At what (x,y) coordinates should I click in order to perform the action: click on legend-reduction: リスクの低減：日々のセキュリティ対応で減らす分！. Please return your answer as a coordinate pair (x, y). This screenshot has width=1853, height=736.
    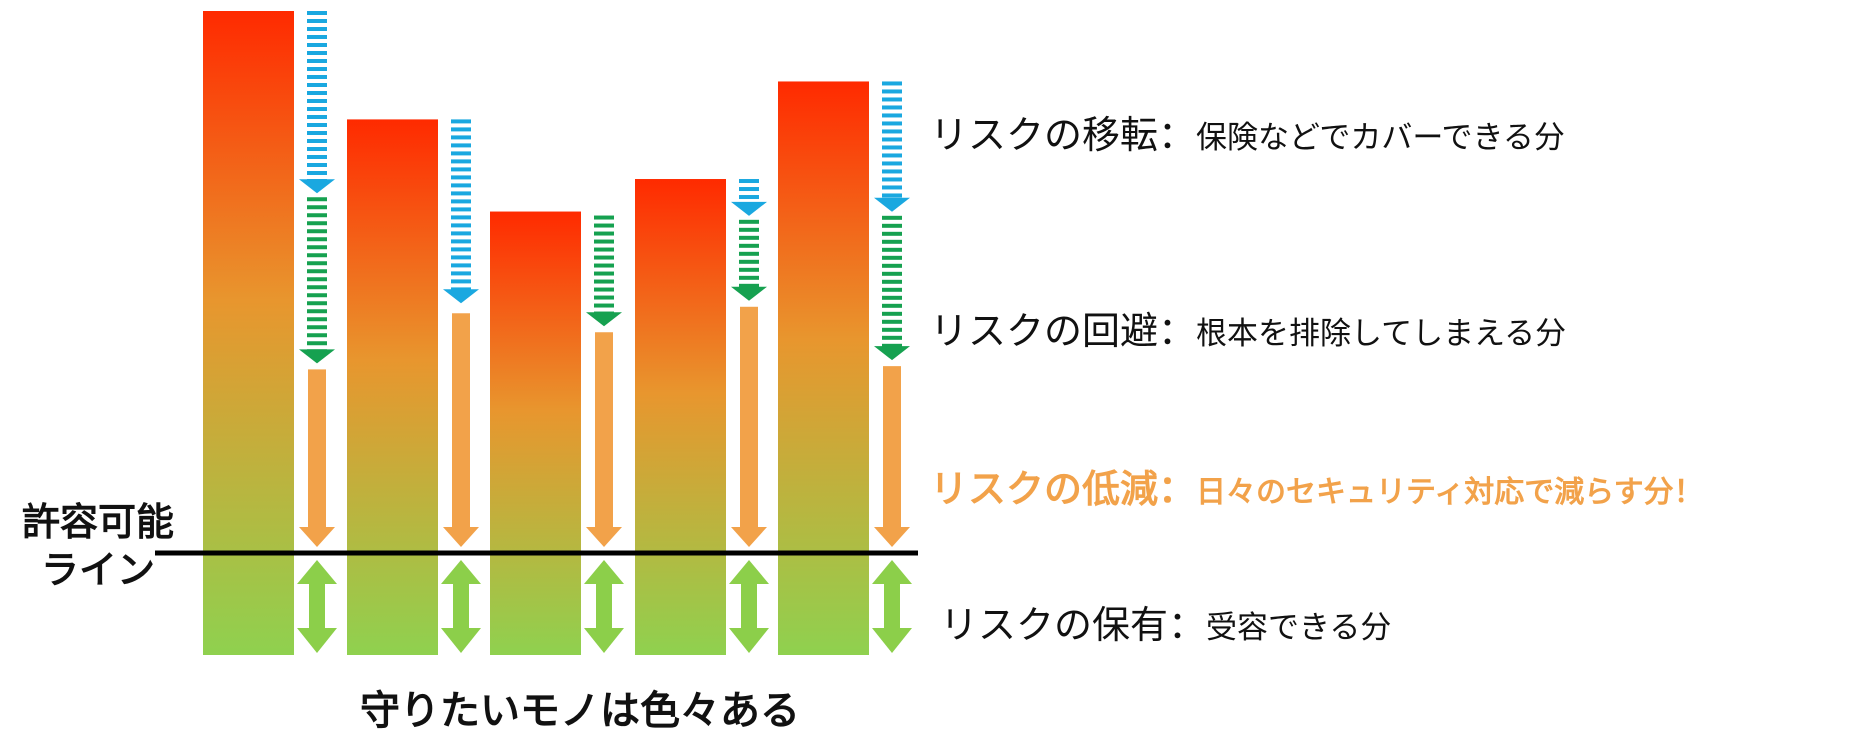
    Looking at the image, I should click on (1317, 485).